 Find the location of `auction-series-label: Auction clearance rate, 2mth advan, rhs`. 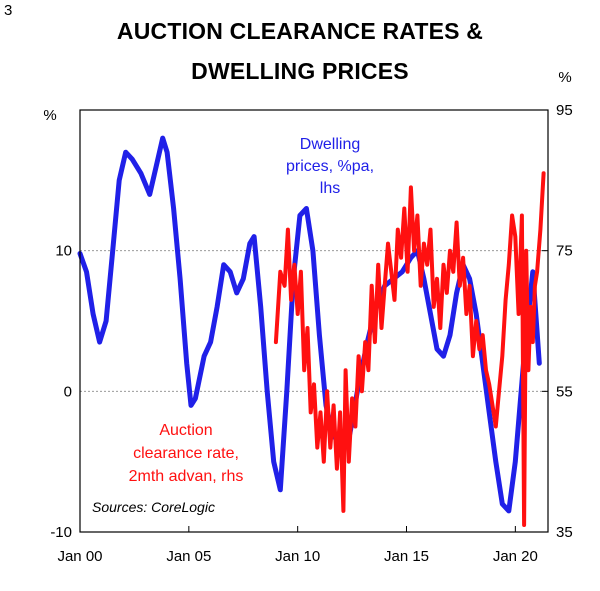

auction-series-label: Auction clearance rate, 2mth advan, rhs is located at coordinates (186, 453).